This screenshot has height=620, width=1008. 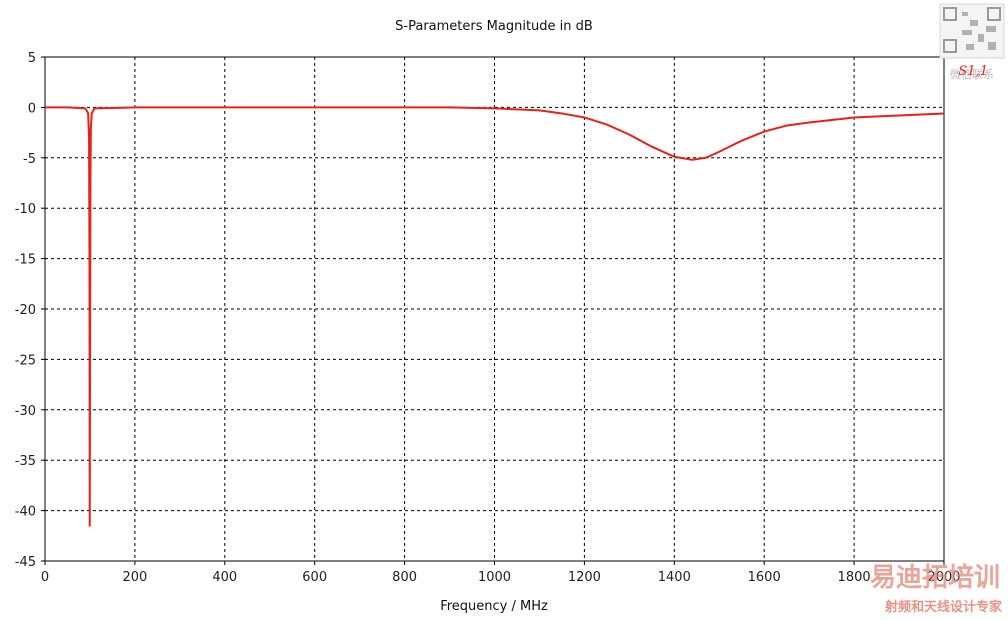 What do you see at coordinates (404, 577) in the screenshot?
I see `x-tick-label: 800` at bounding box center [404, 577].